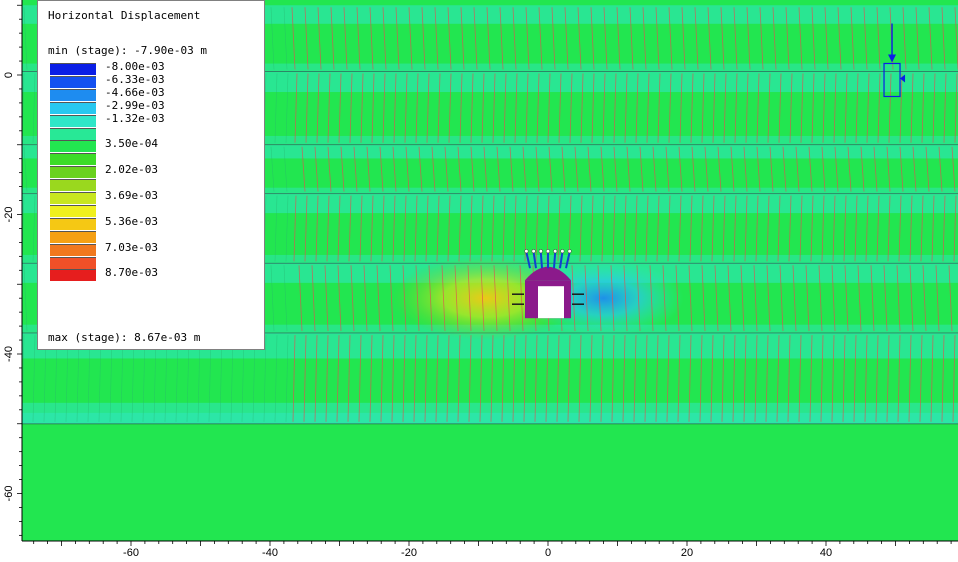 The width and height of the screenshot is (958, 562). Describe the element at coordinates (9, 75) in the screenshot. I see `y-tick-label: 0` at that location.